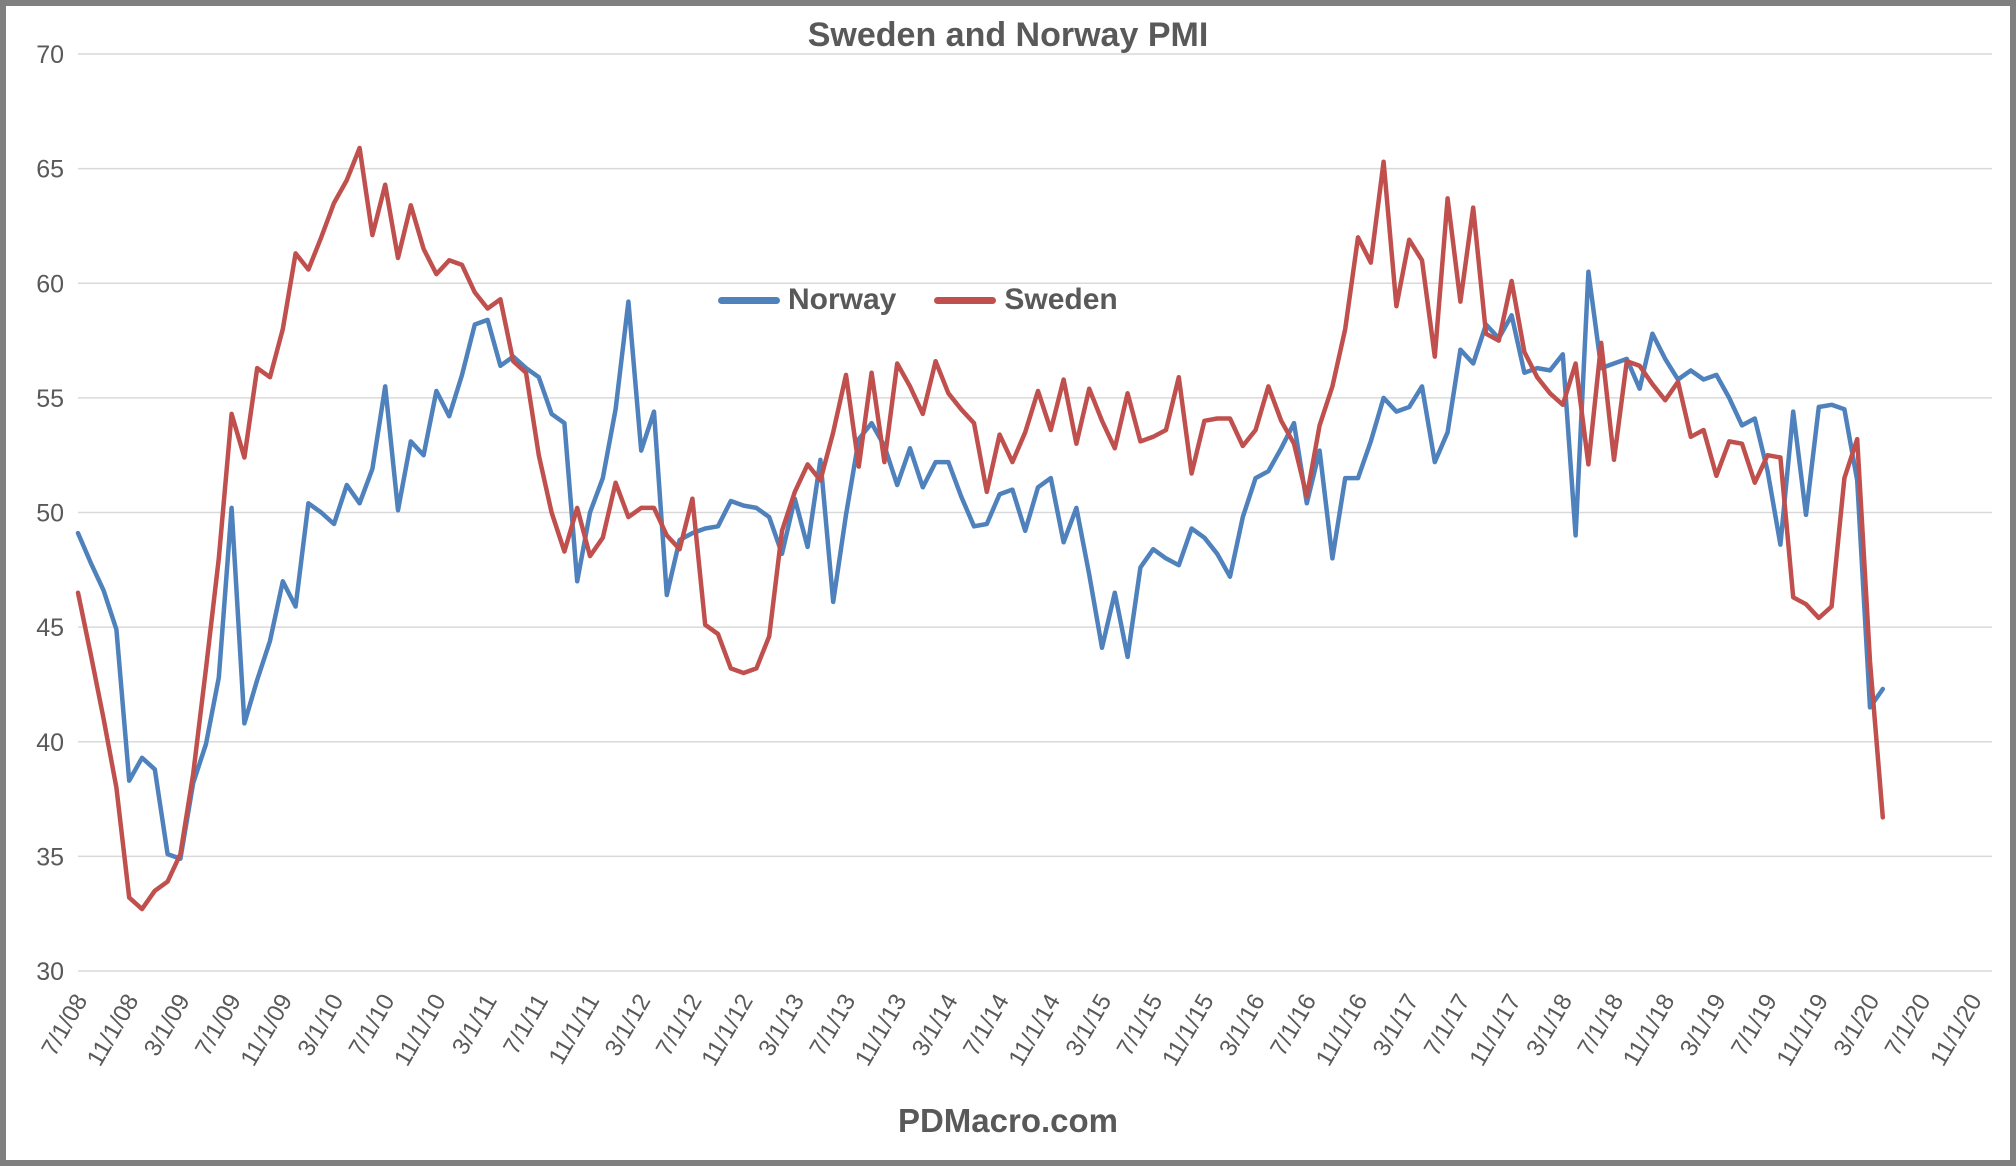  I want to click on legend-item-sweden: Sweden, so click(1026, 300).